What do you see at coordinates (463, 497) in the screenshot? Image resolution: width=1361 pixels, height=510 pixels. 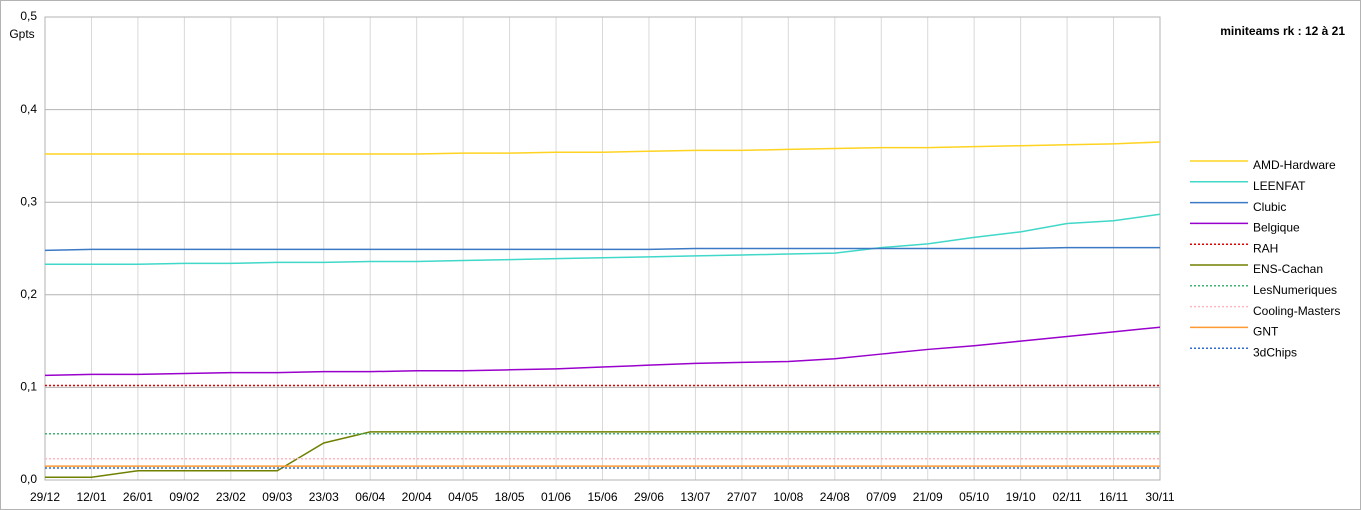 I see `x-tick-label: 04/05` at bounding box center [463, 497].